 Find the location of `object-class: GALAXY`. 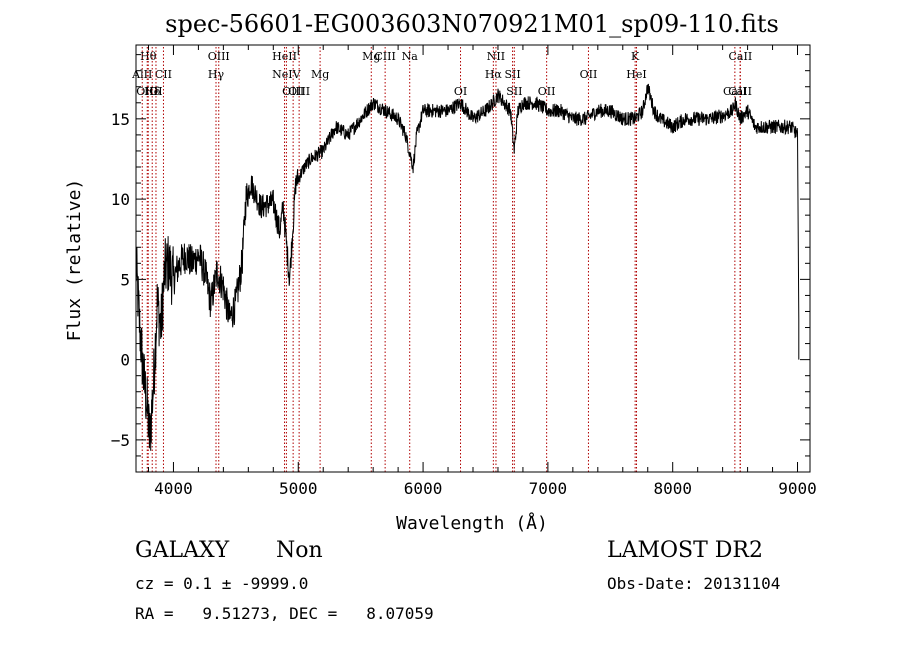

object-class: GALAXY is located at coordinates (182, 550).